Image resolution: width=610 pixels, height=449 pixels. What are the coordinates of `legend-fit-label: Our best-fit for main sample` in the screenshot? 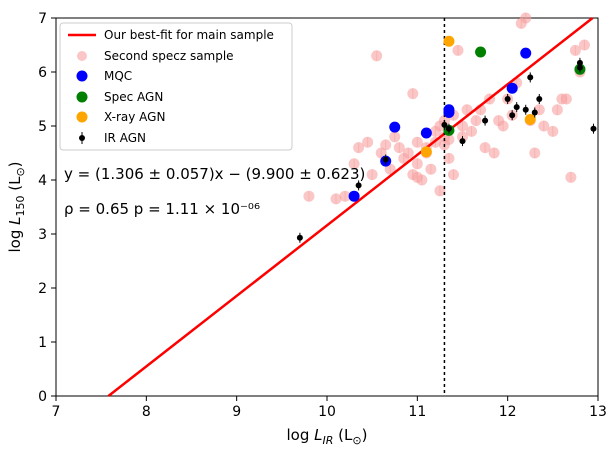 It's located at (189, 35).